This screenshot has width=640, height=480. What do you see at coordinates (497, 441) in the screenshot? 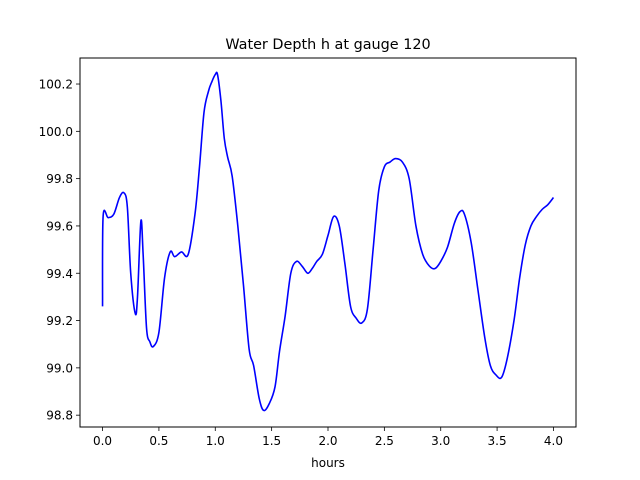
I see `x-tick-label: 3.5` at bounding box center [497, 441].